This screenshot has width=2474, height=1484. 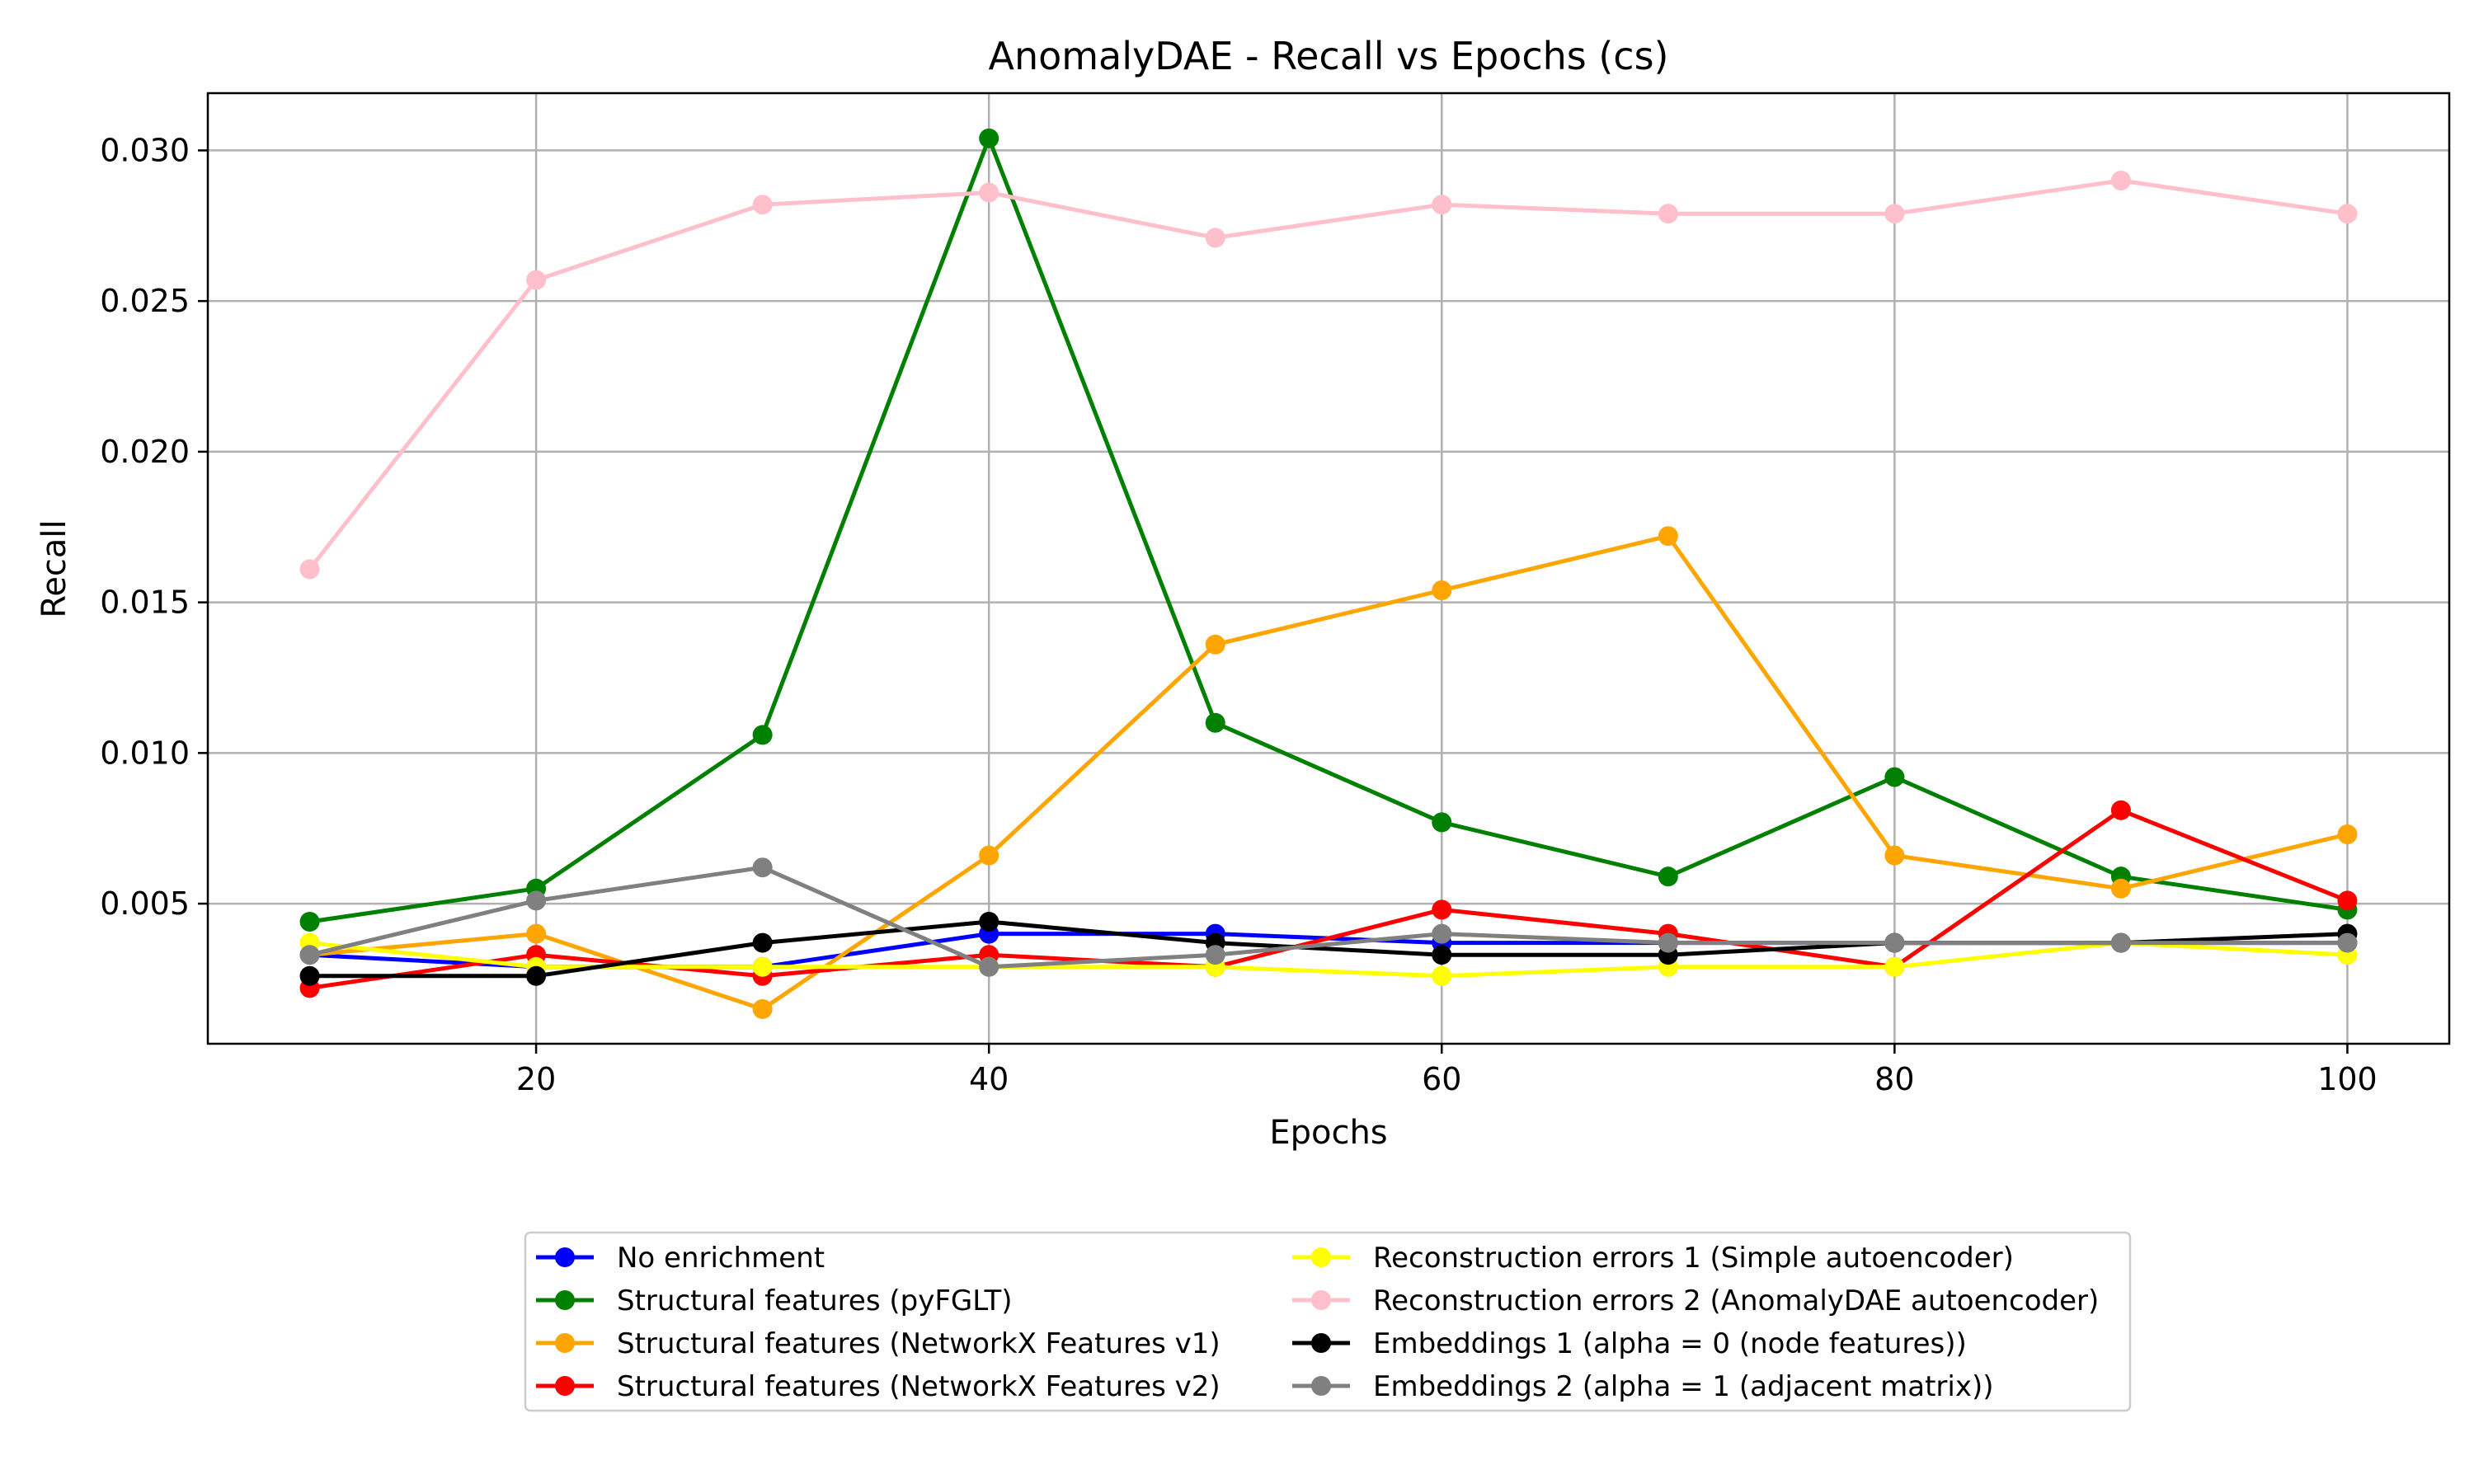 I want to click on legend-box, so click(x=1328, y=1321).